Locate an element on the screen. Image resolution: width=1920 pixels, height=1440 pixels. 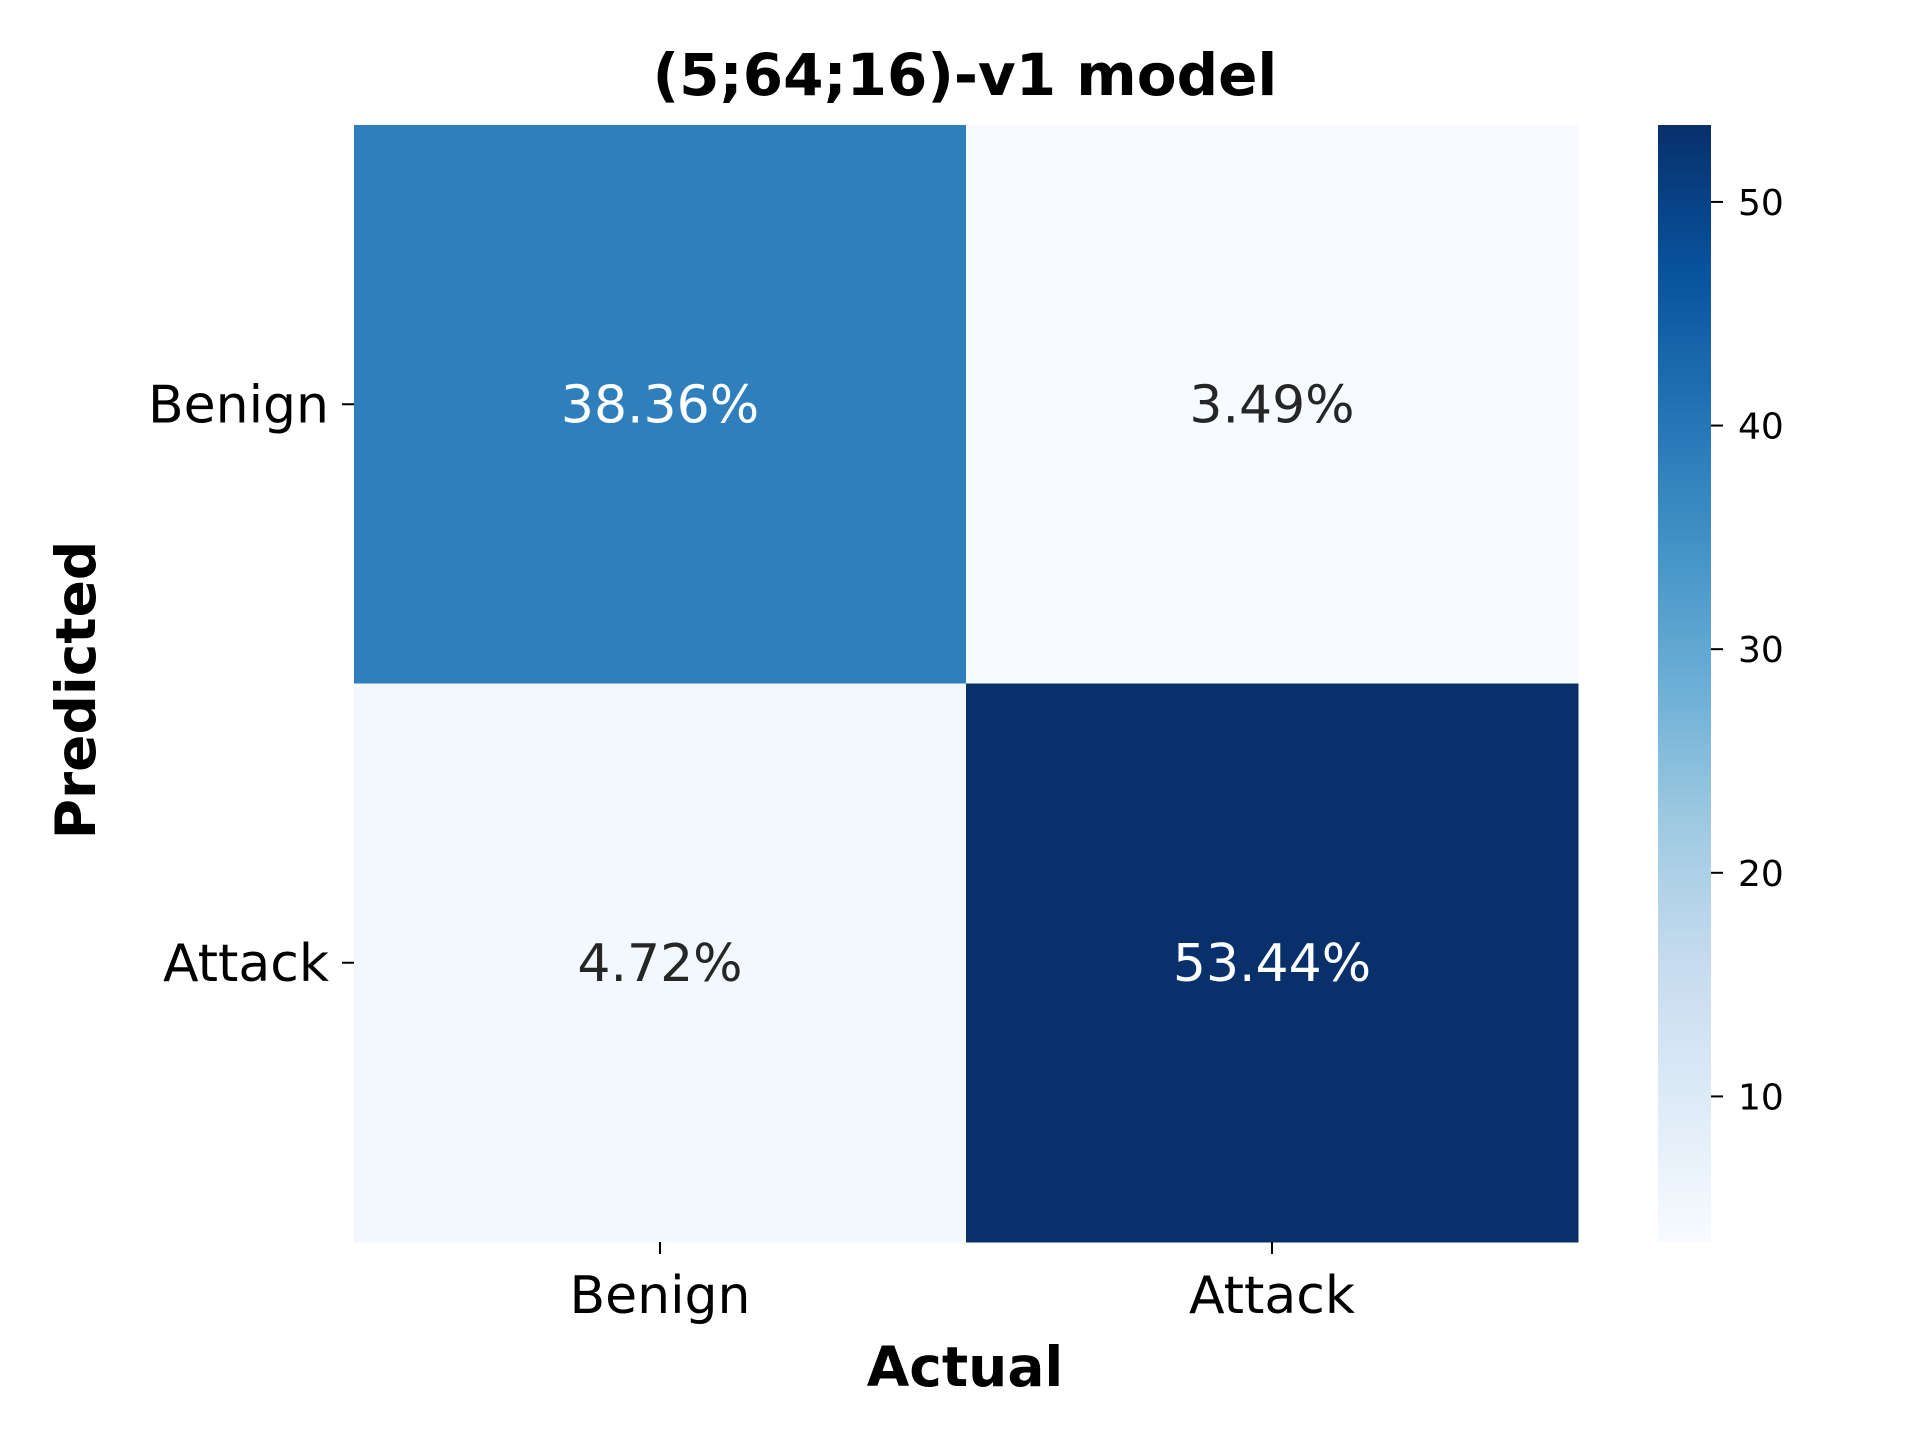
colorbar-ticks: 10 20 30 40 50 is located at coordinates (1747, 650).